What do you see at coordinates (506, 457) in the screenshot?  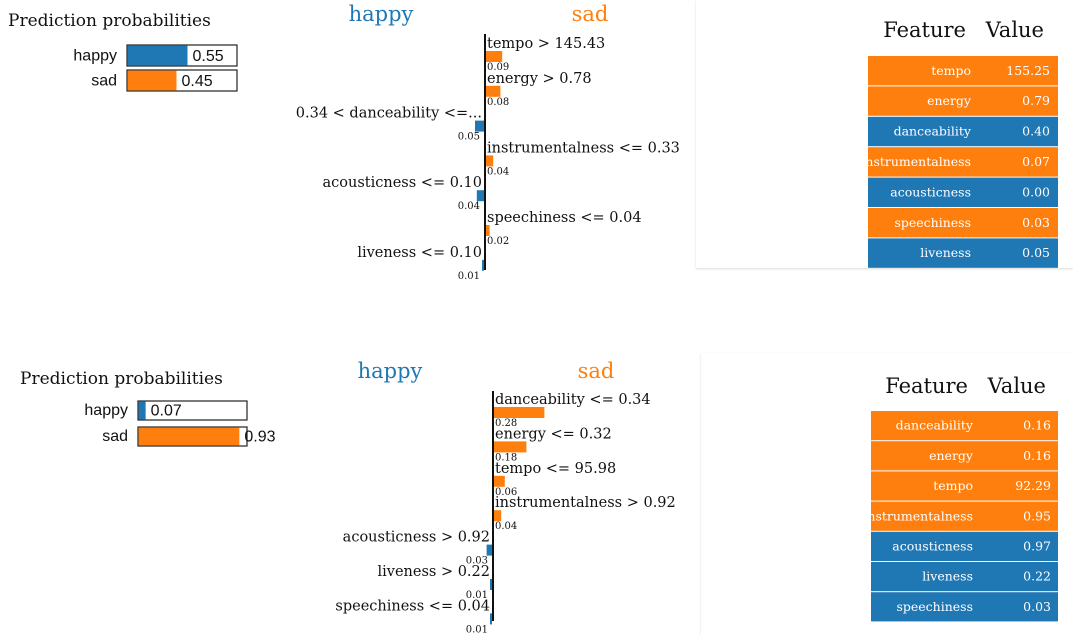 I see `feature-value: 0.18` at bounding box center [506, 457].